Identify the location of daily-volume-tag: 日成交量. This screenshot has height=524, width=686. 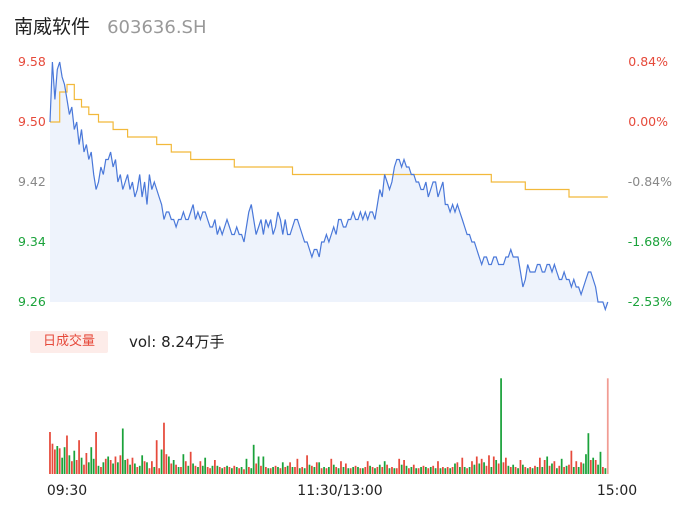
(69, 342).